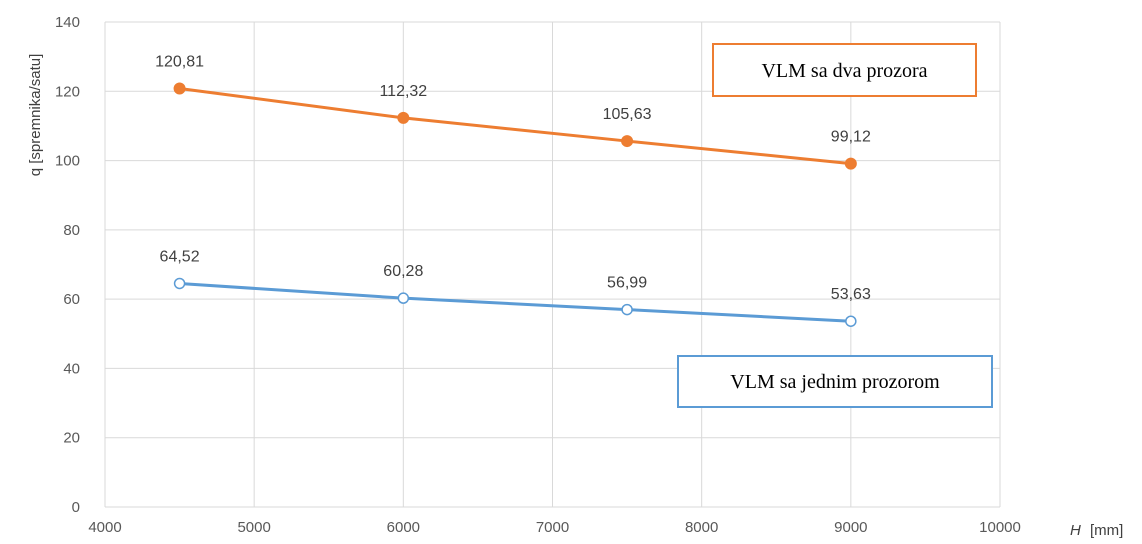  Describe the element at coordinates (104, 527) in the screenshot. I see `x-tick-label: 4000` at that location.